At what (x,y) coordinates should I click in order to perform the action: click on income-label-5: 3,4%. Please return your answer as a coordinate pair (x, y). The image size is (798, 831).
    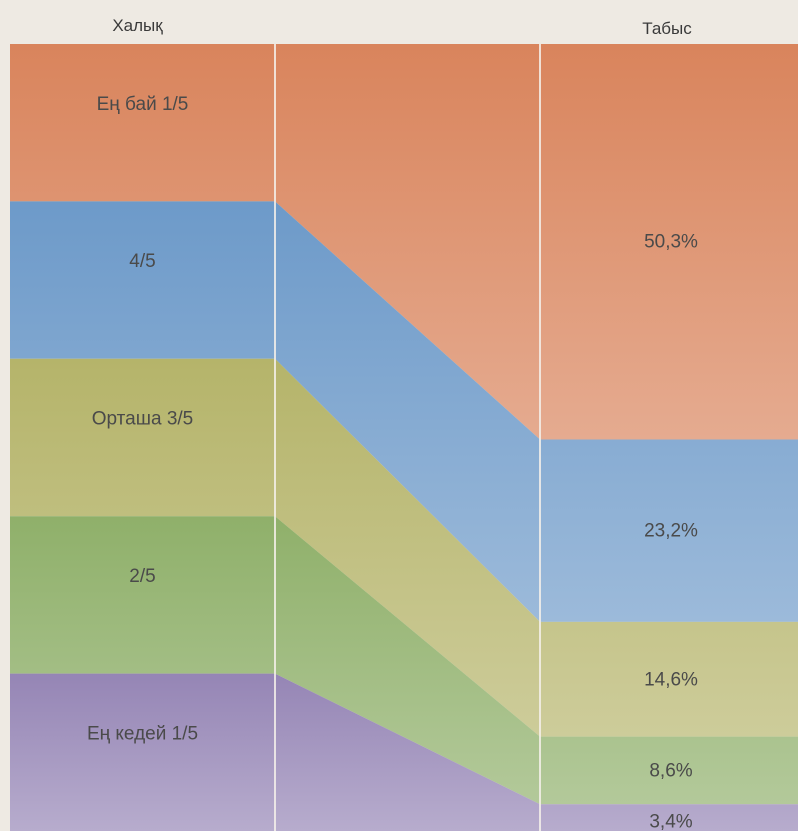
    Looking at the image, I should click on (670, 821).